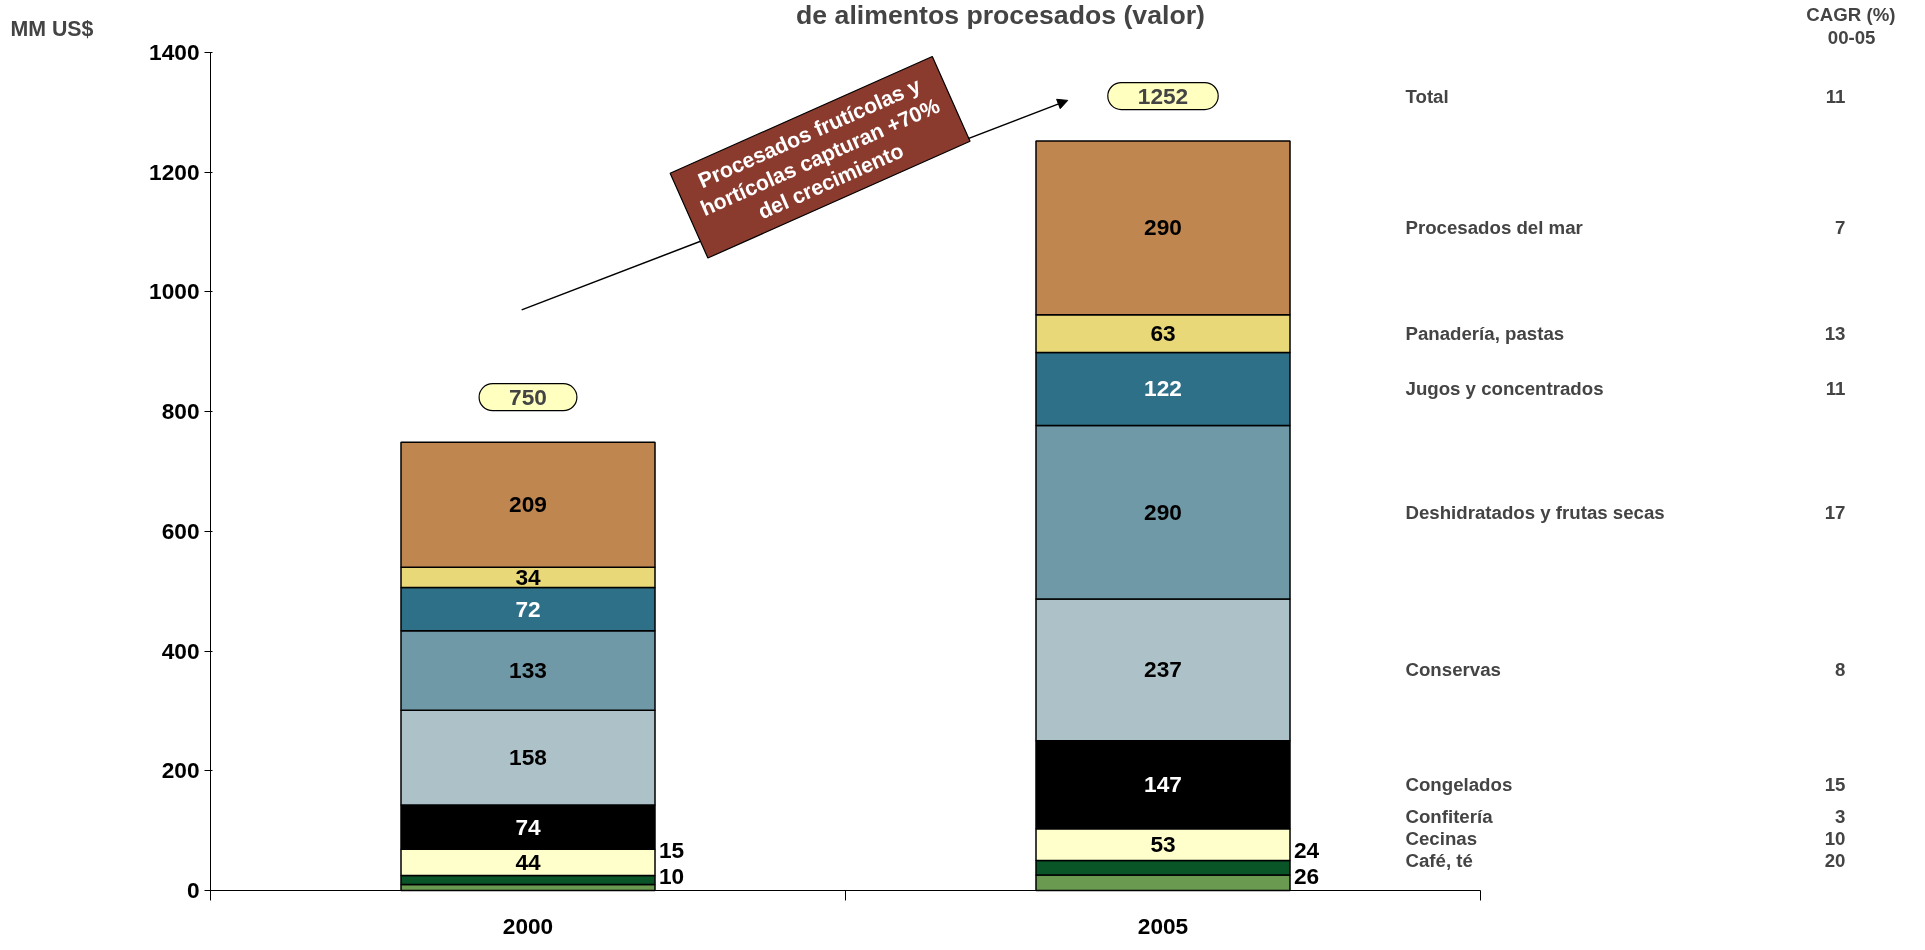 The height and width of the screenshot is (950, 1925). Describe the element at coordinates (1453, 670) in the screenshot. I see `text: Conservas` at that location.